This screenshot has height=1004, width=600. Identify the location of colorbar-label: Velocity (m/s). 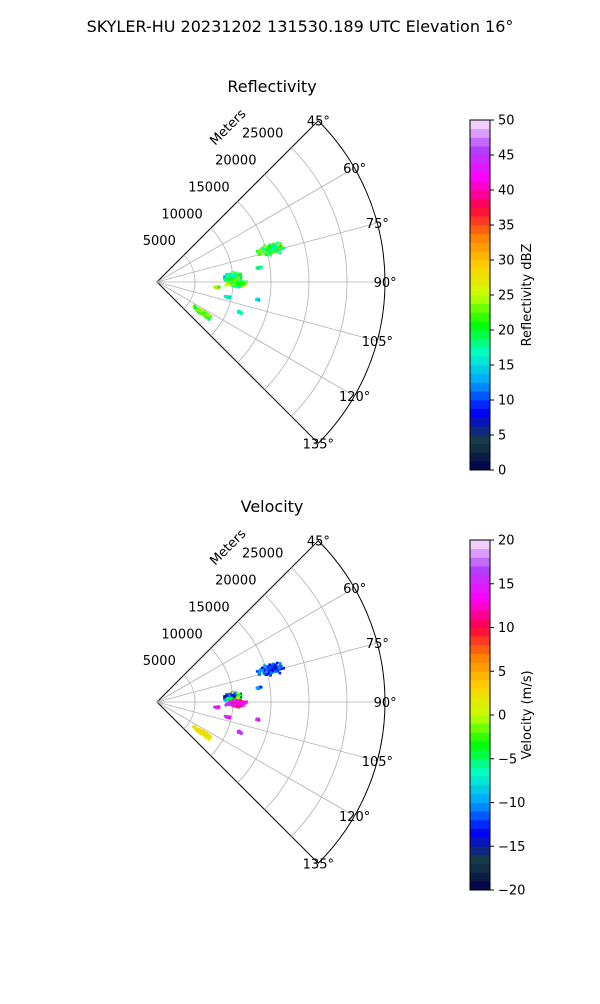
(527, 714).